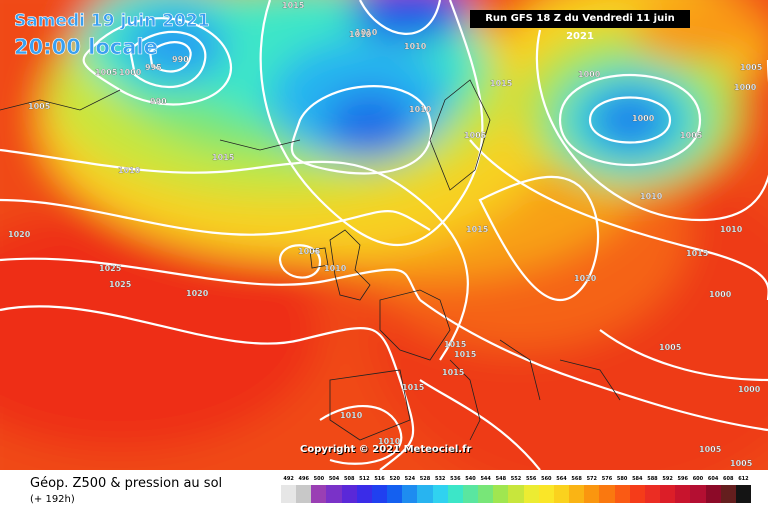 The height and width of the screenshot is (512, 768). Describe the element at coordinates (364, 479) in the screenshot. I see `scale-value-label: 512` at that location.